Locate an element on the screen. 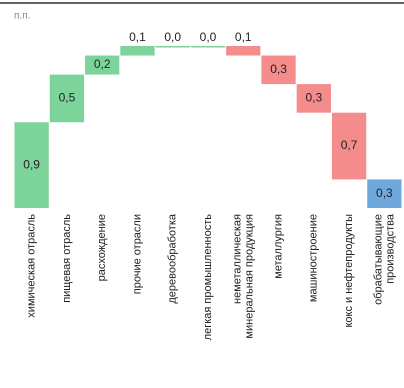 Image resolution: width=404 pixels, height=388 pixels. x-tick-label: прочие отрасли is located at coordinates (137, 254).